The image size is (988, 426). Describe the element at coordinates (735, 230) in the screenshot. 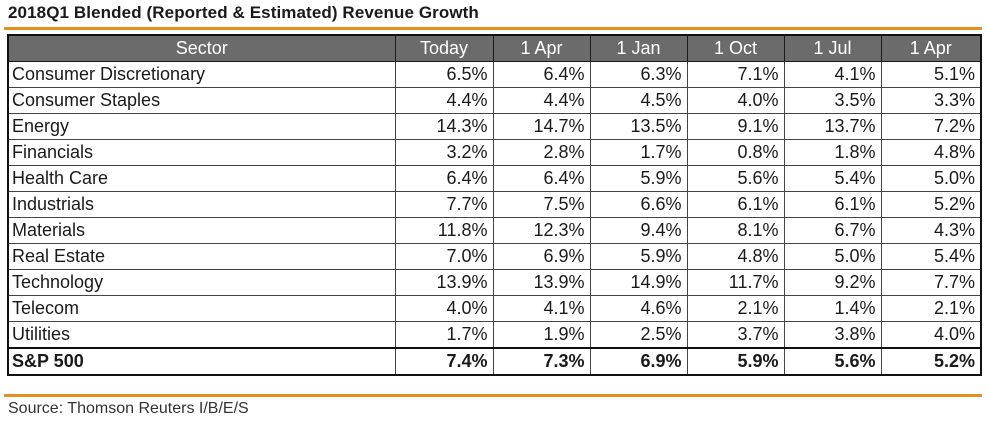

I see `value-cell: 8.1%` at that location.